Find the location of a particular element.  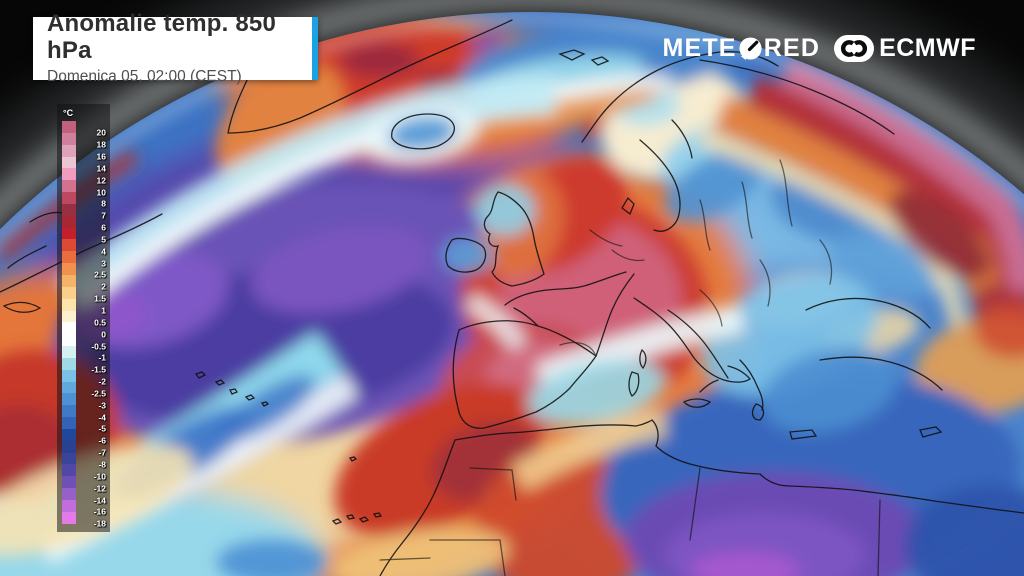

svalbard-coastline is located at coordinates (584, 57).